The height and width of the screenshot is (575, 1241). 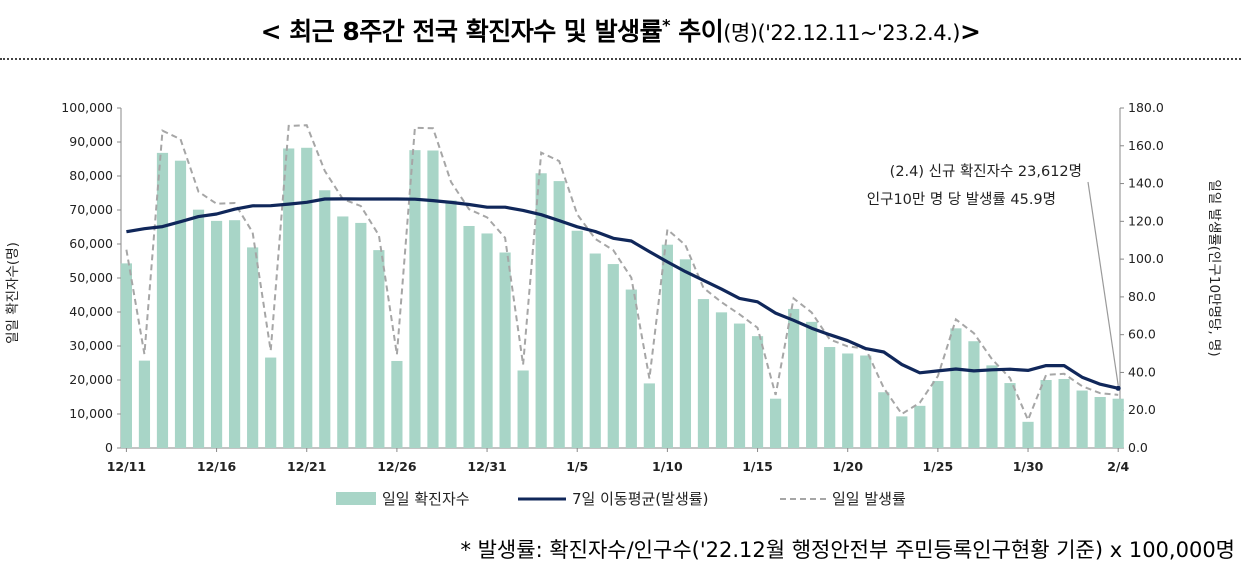 What do you see at coordinates (858, 33) in the screenshot?
I see `title-period: ('22.12.11~'23.2.4.)` at bounding box center [858, 33].